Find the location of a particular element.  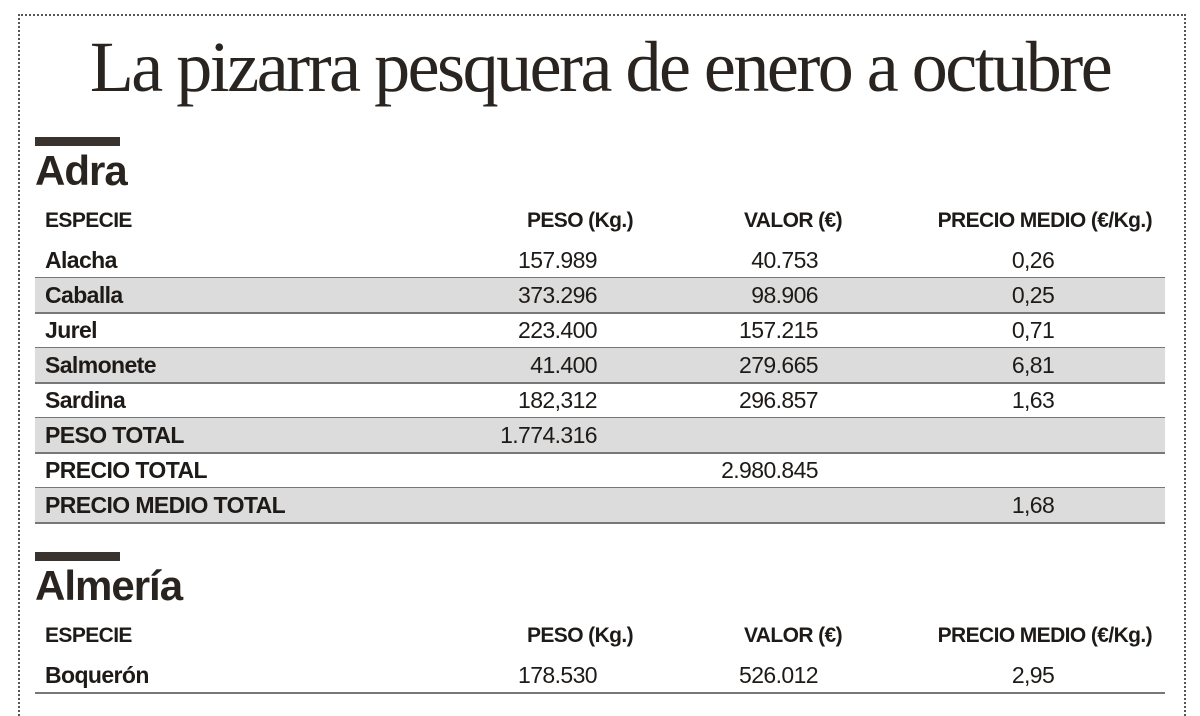

section-title: Adra is located at coordinates (81, 170).